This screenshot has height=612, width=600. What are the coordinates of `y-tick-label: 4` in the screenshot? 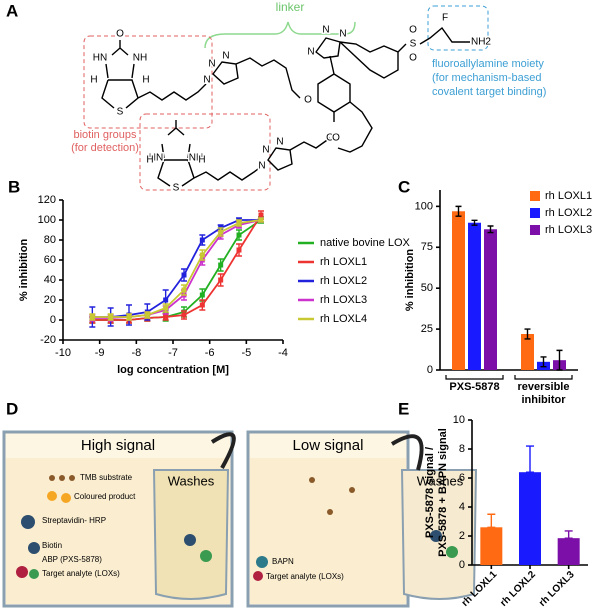 It's located at (462, 507).